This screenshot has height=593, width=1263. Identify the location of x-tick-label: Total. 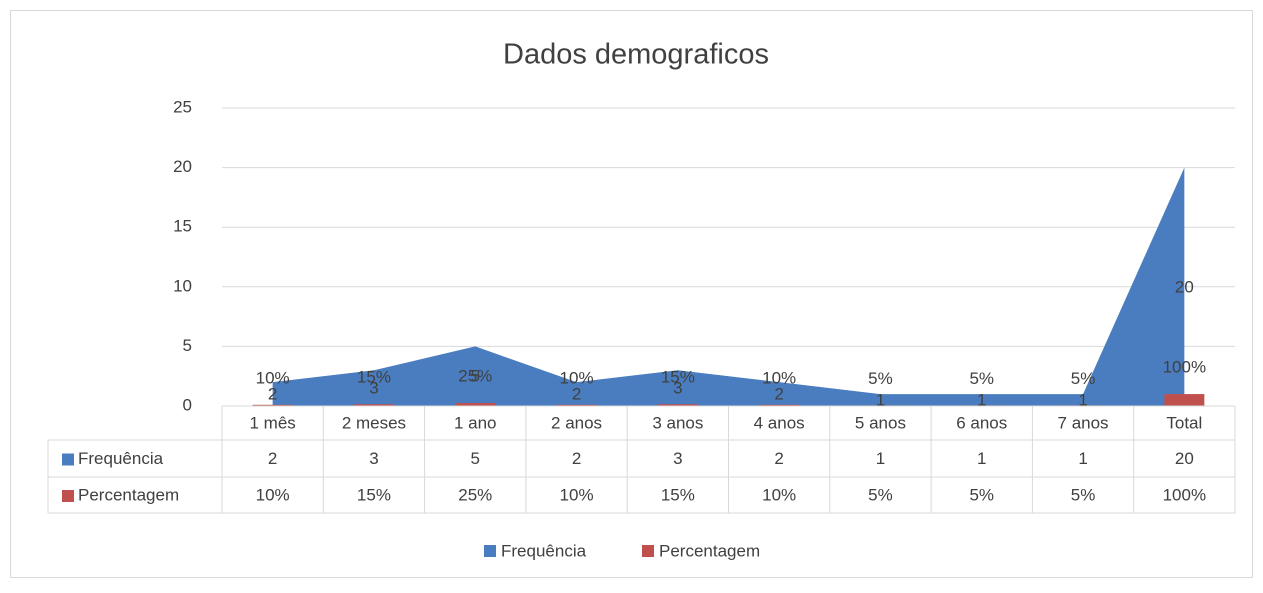
(1184, 422).